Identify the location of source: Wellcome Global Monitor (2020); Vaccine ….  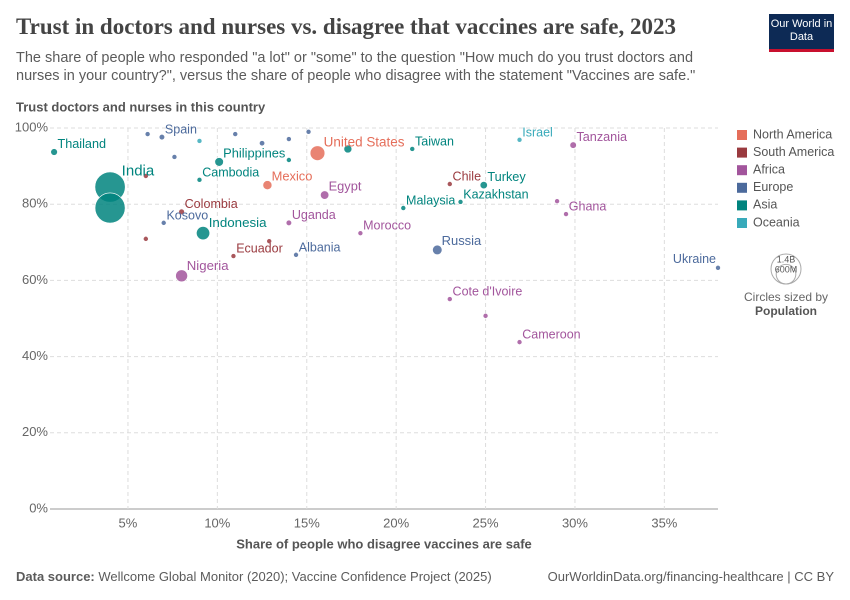
(295, 576).